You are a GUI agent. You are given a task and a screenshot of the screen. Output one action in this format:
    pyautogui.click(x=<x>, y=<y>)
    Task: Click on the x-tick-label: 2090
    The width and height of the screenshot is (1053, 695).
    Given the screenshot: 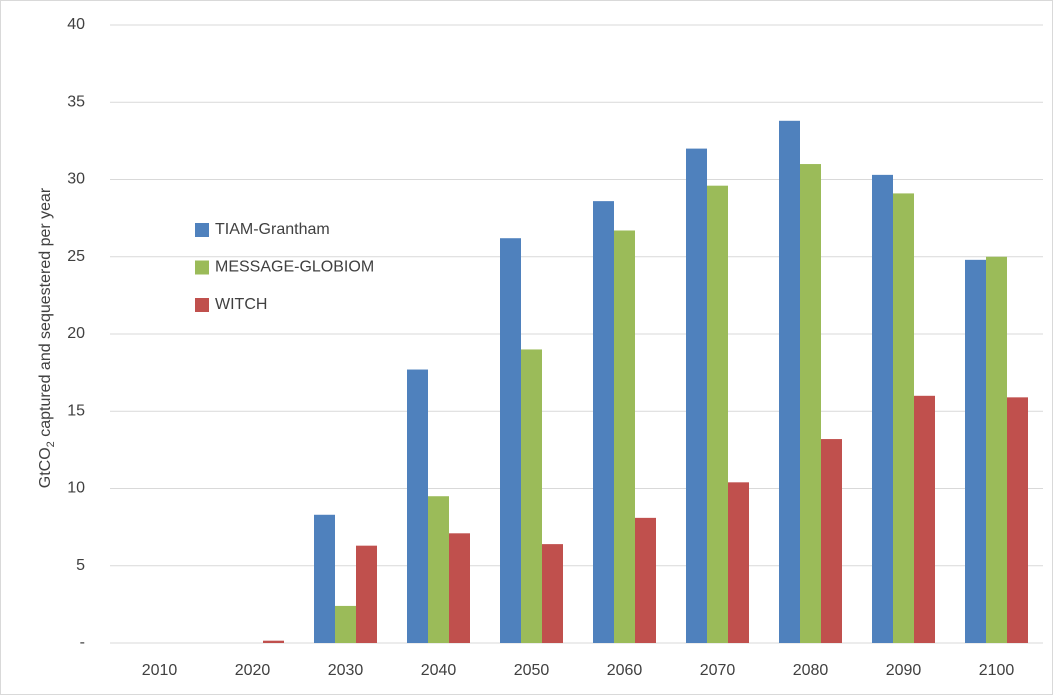 What is the action you would take?
    pyautogui.click(x=904, y=670)
    